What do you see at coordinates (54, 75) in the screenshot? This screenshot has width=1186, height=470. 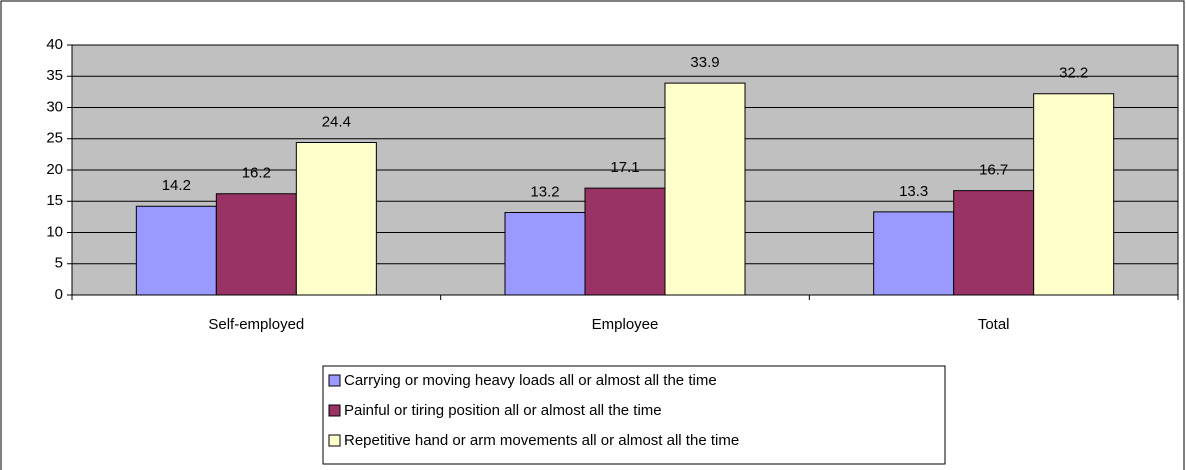 I see `y-tick-label: 35` at bounding box center [54, 75].